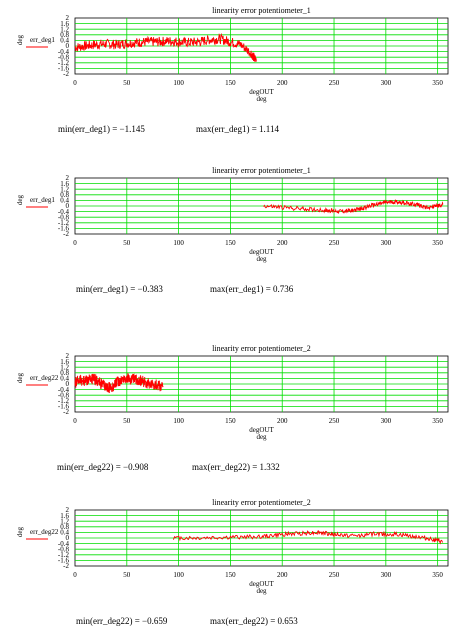  What do you see at coordinates (254, 621) in the screenshot?
I see `max-stat-4: max(err_deg22) = 0.653` at bounding box center [254, 621].